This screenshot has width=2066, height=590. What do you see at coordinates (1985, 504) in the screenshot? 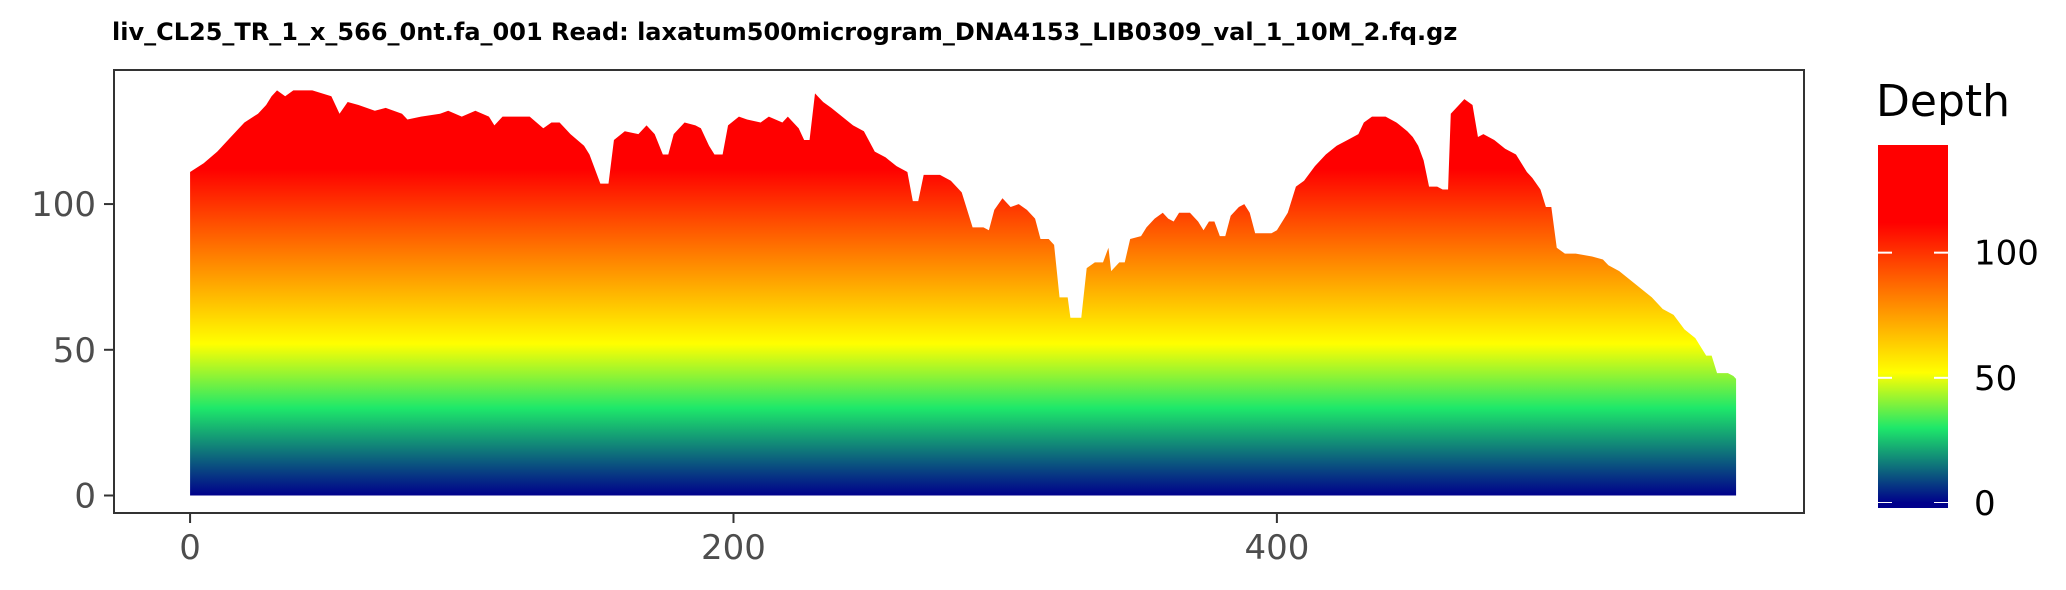
I see `legend-tick-label: 0` at bounding box center [1985, 504].